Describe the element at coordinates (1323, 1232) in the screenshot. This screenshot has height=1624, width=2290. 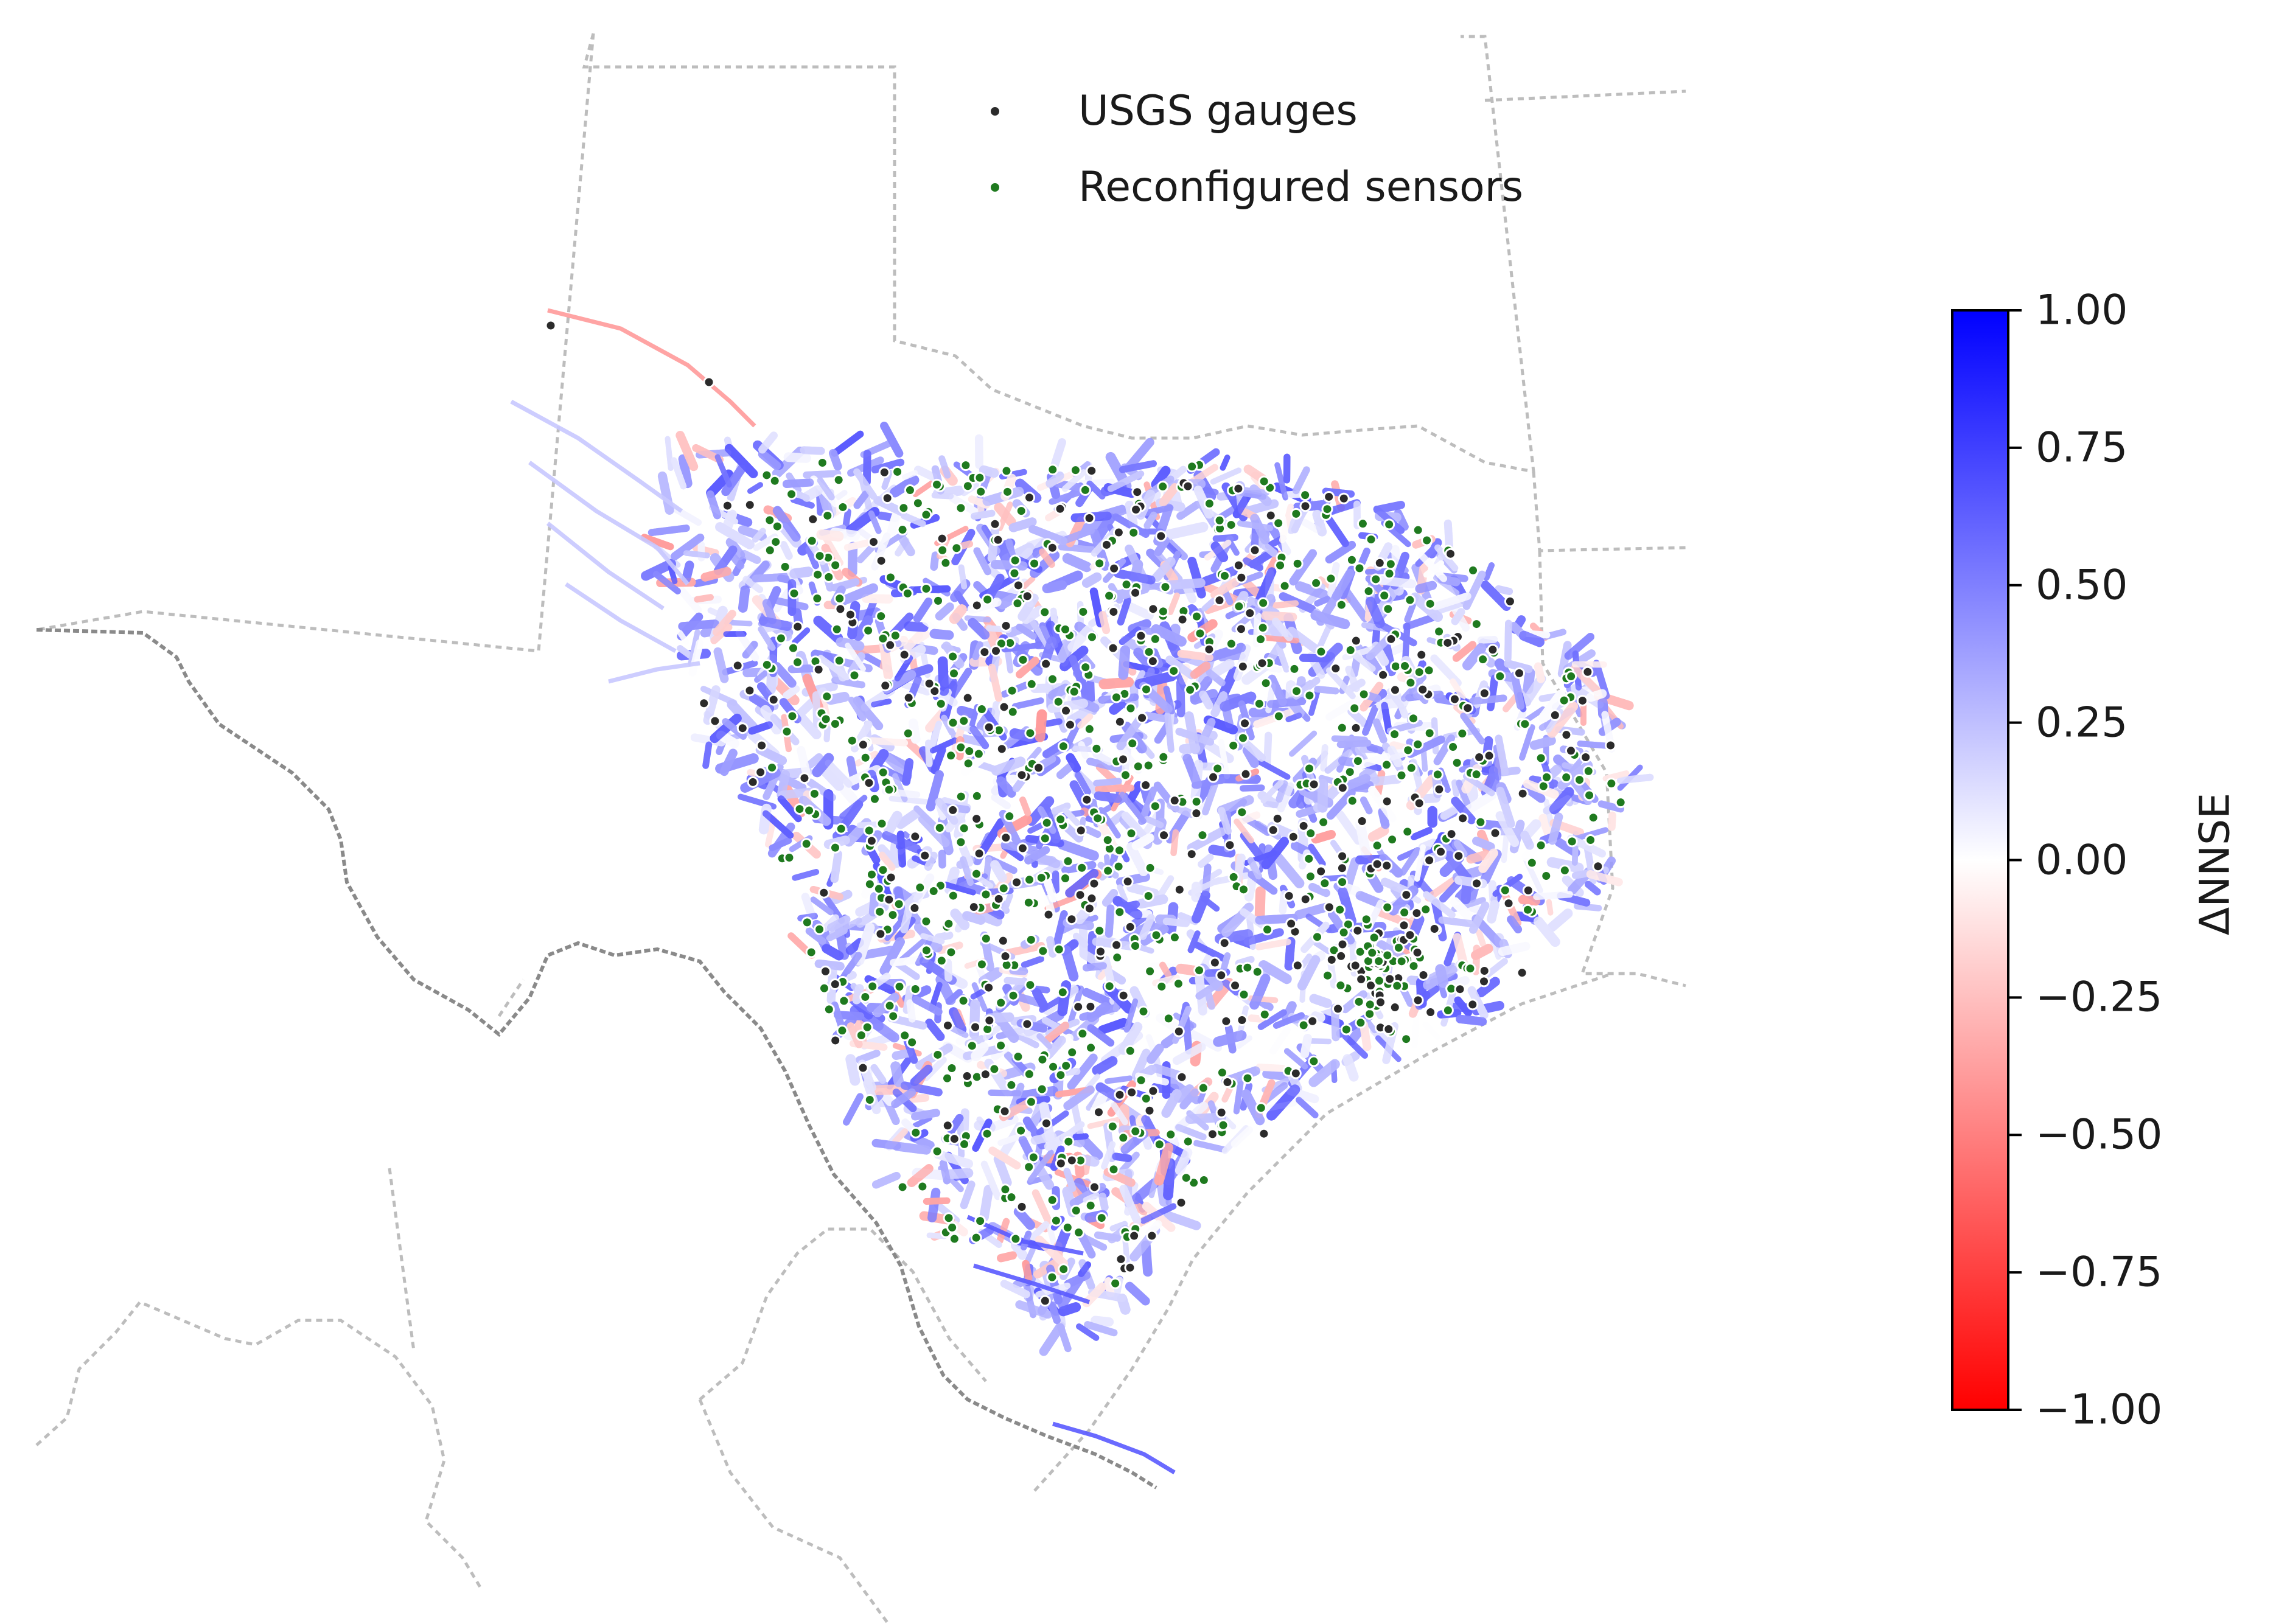
I see `gulf-coast` at that location.